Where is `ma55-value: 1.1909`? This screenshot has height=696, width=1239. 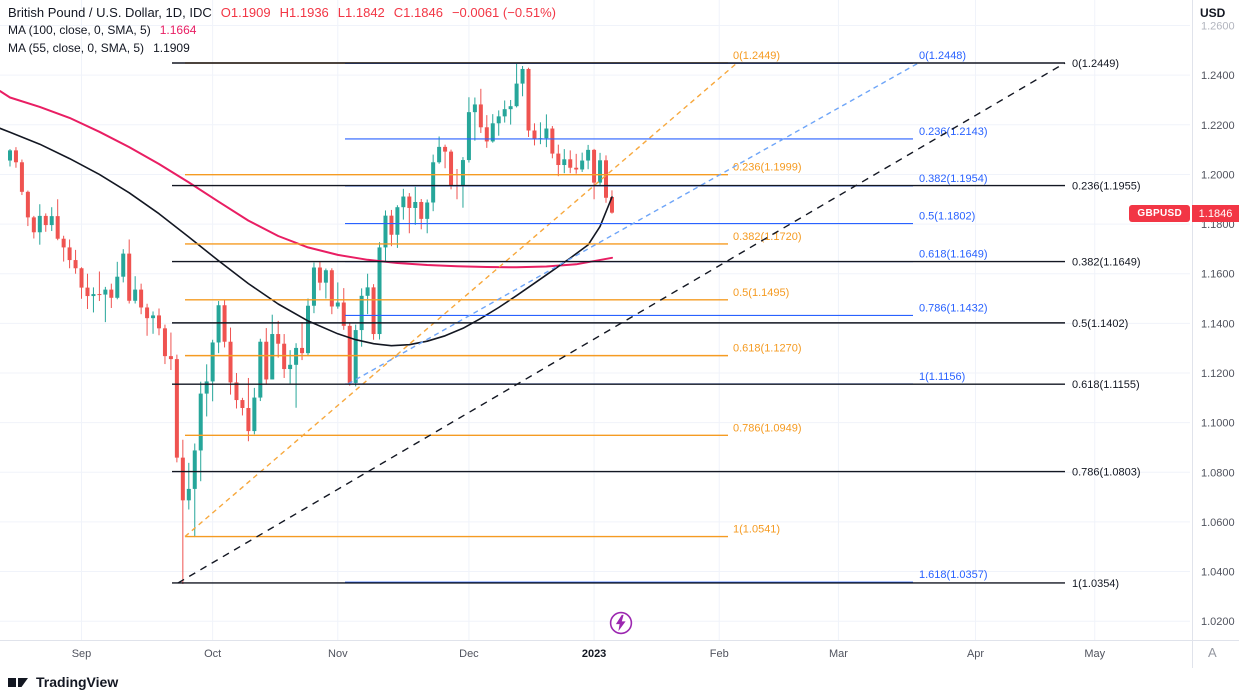
ma55-value: 1.1909 is located at coordinates (171, 48).